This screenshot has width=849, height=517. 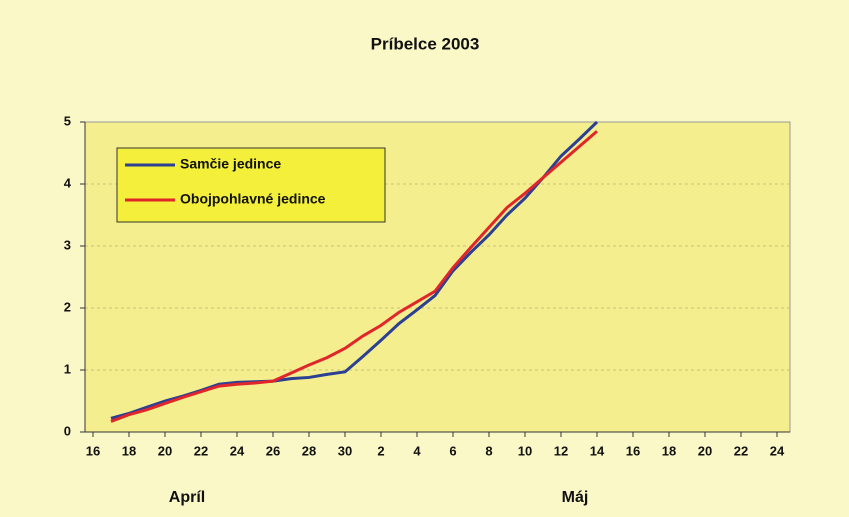 I want to click on x-tick-label: 2, so click(x=380, y=450).